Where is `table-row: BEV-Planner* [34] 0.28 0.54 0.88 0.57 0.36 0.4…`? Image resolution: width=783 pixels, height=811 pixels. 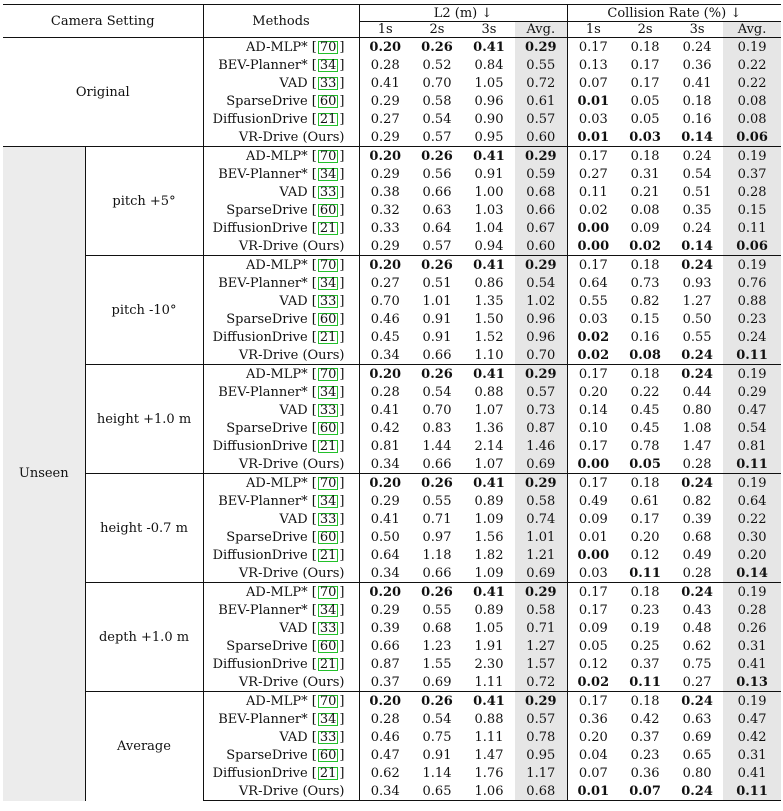 table-row: BEV-Planner* [34] 0.28 0.54 0.88 0.57 0.36 0.4… is located at coordinates (392, 719).